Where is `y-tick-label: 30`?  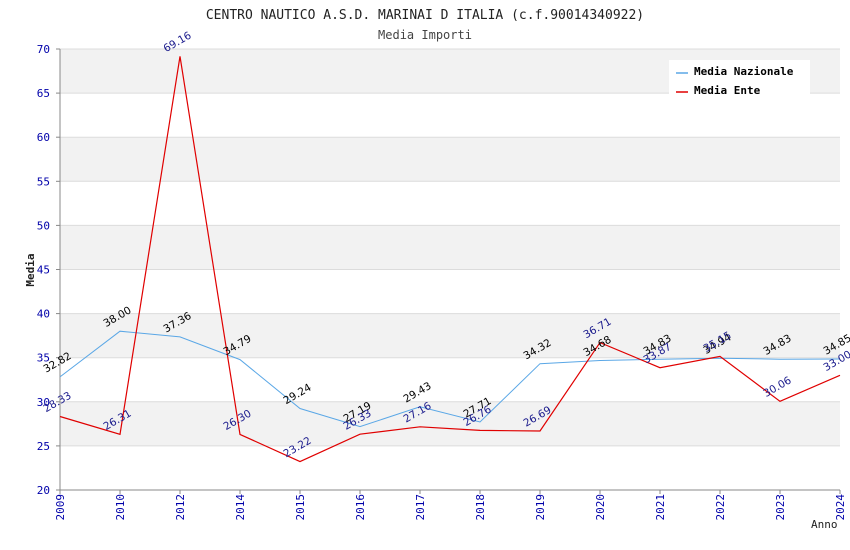
y-tick-label: 30 is located at coordinates (43, 402).